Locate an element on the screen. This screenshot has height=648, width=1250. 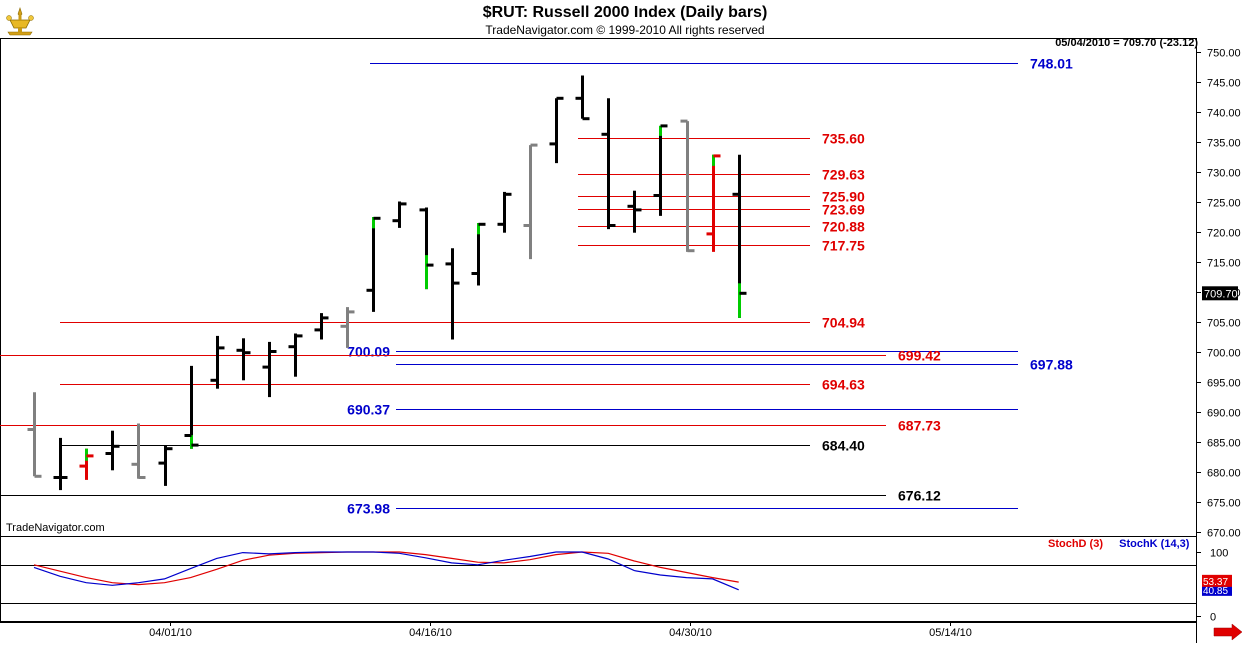
indicator-panel-frame is located at coordinates (598, 579).